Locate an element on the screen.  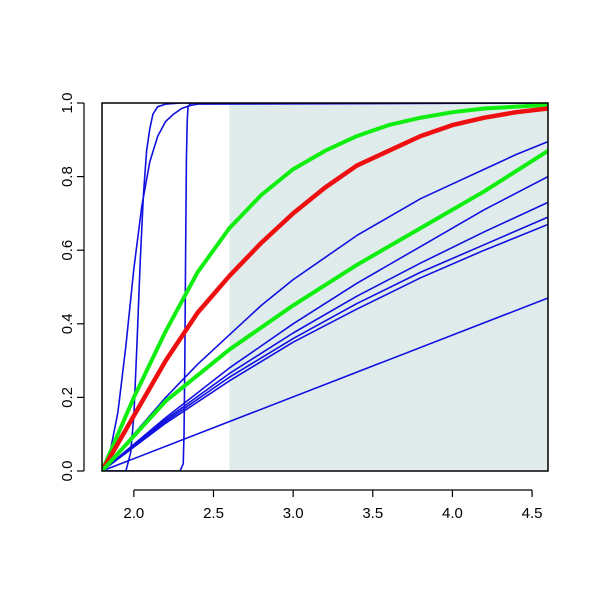
y-tick-label: 0.0 is located at coordinates (67, 471).